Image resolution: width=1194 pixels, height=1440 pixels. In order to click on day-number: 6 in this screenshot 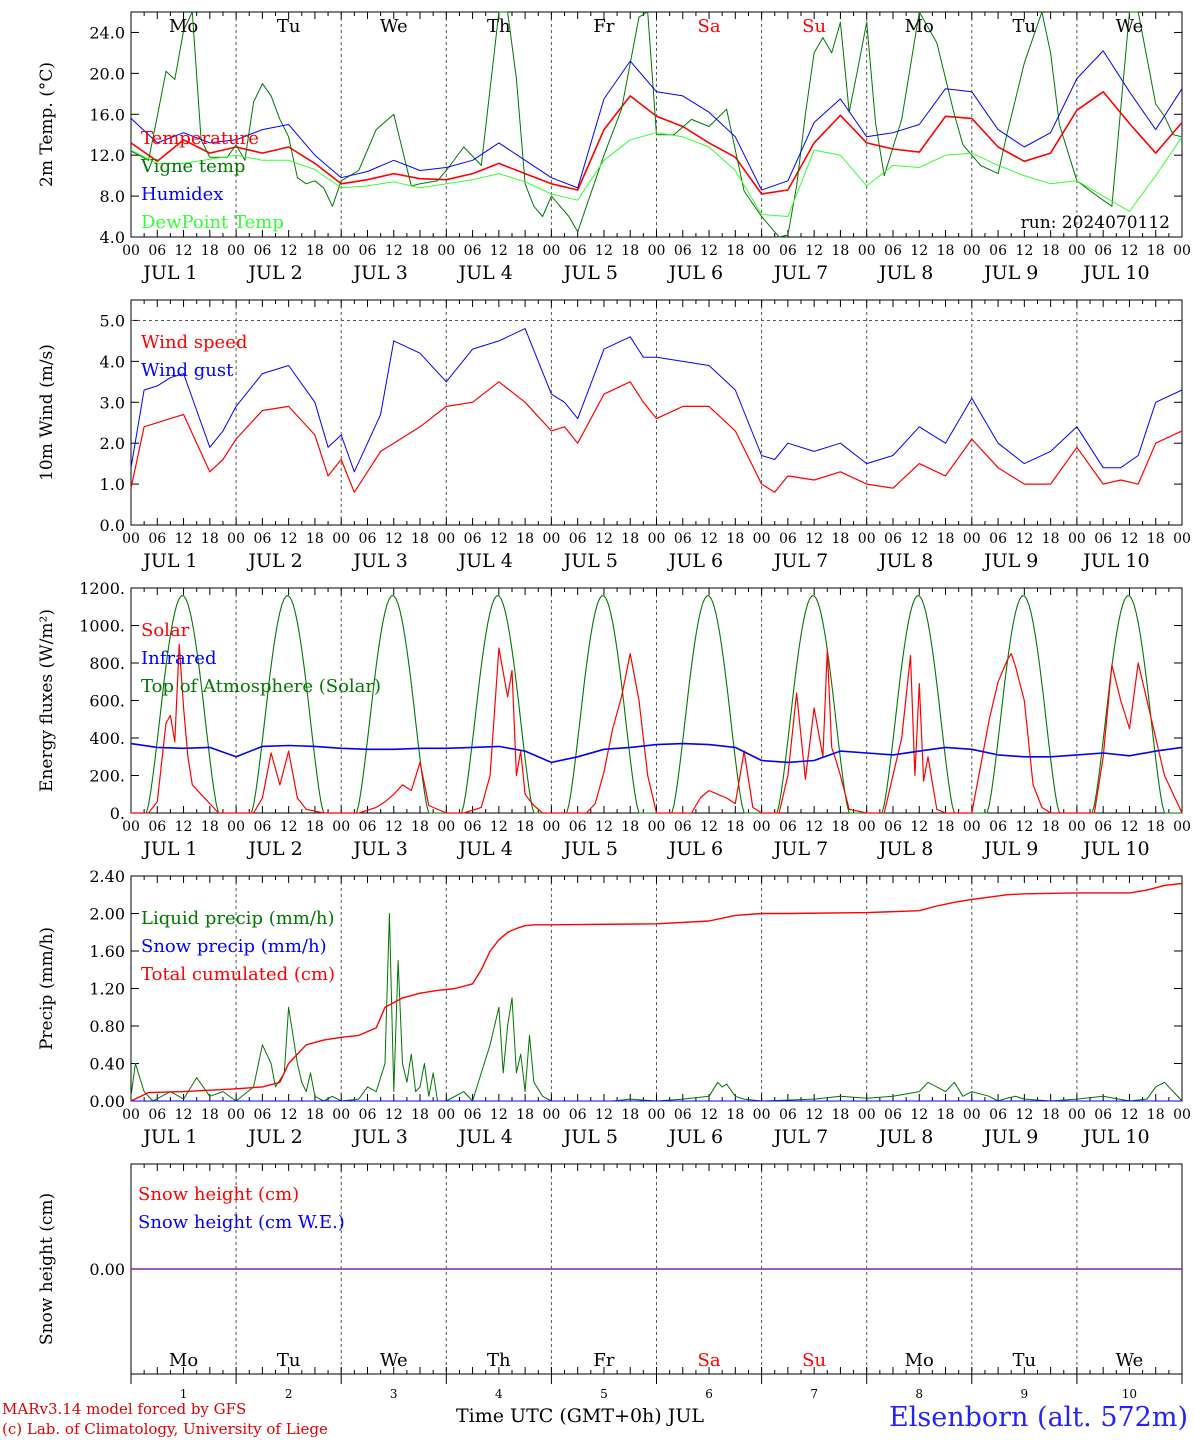, I will do `click(709, 1394)`.